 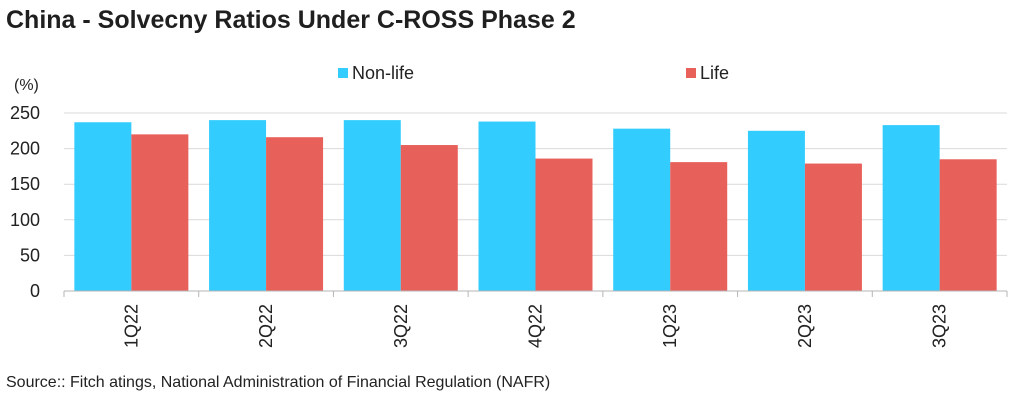 What do you see at coordinates (25, 184) in the screenshot?
I see `y-tick-label: 150` at bounding box center [25, 184].